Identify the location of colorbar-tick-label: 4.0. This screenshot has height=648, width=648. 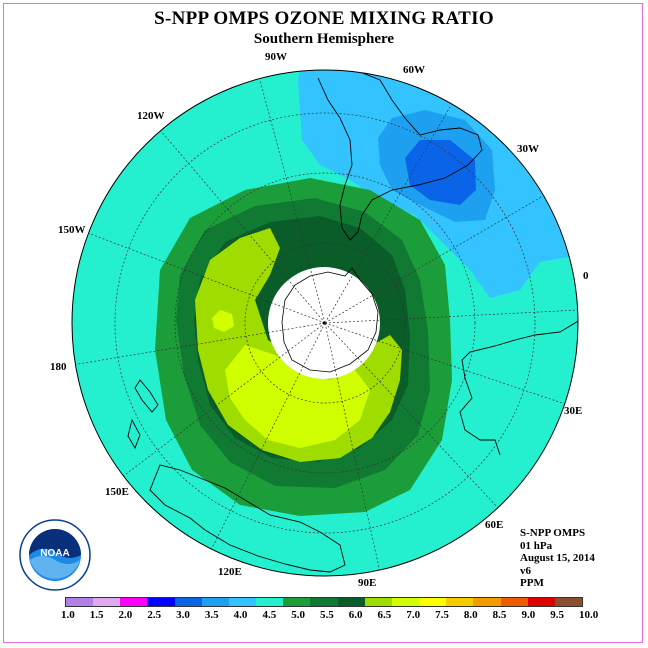
(240, 615).